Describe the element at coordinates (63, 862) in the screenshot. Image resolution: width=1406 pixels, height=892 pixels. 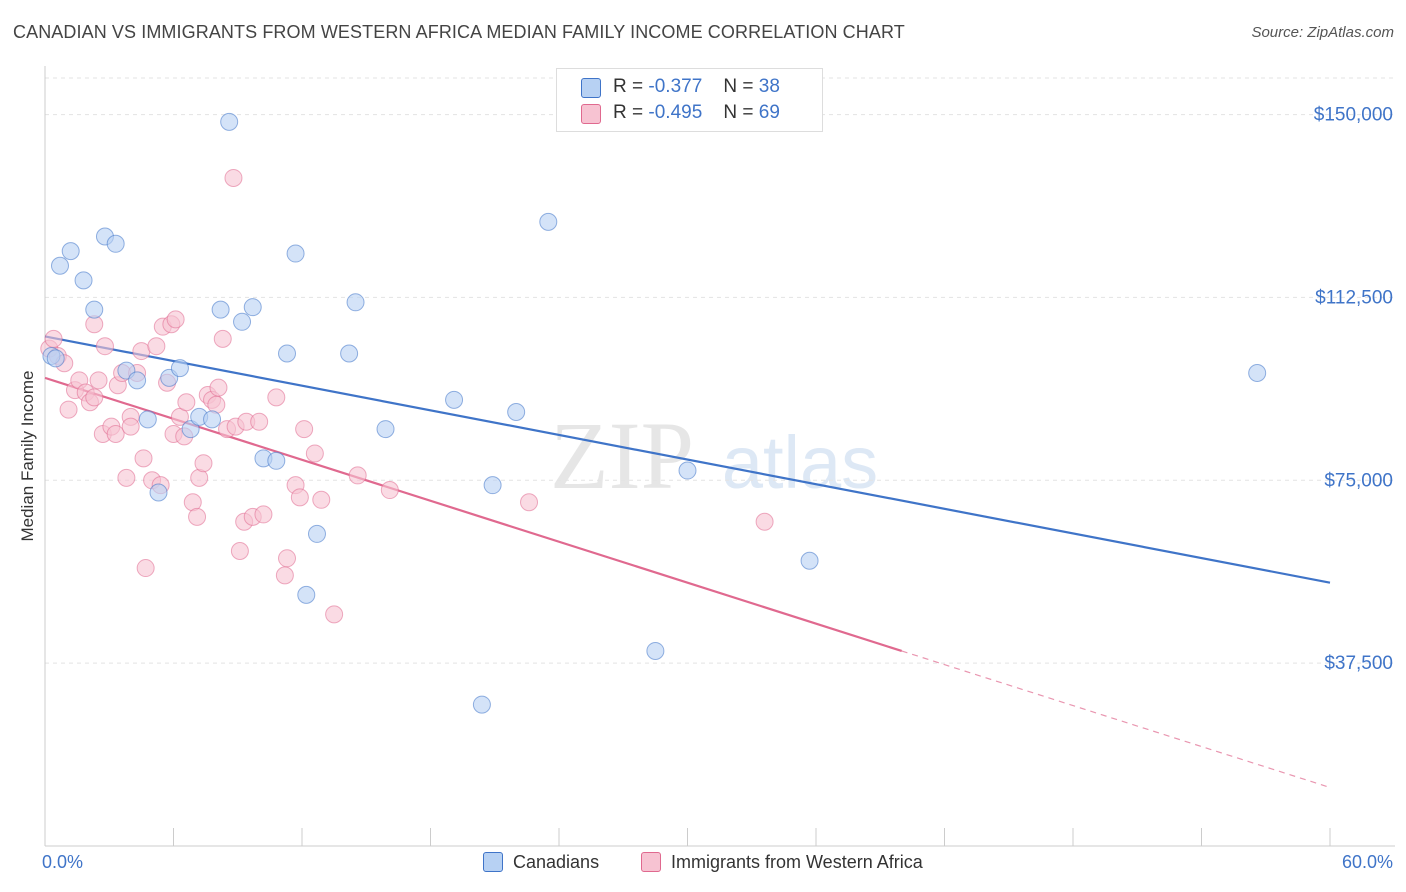
I see `x-tick-left: 0.0%` at that location.